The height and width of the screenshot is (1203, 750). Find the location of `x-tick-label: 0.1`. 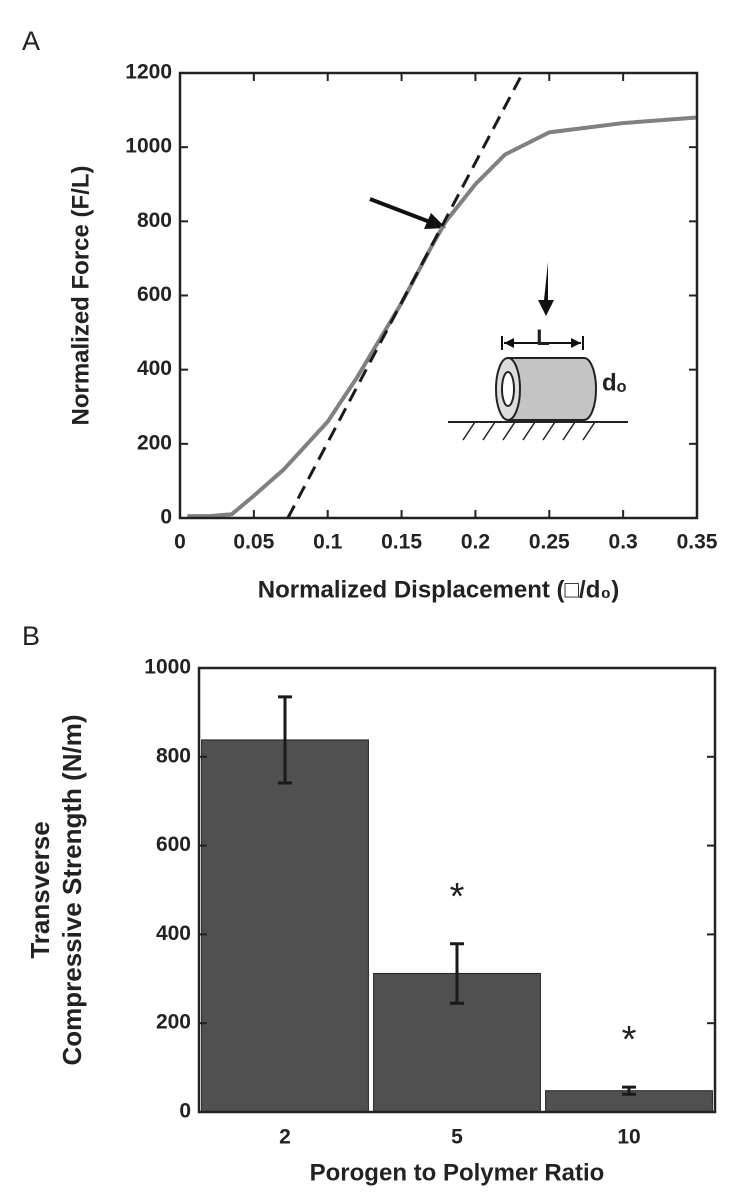

x-tick-label: 0.1 is located at coordinates (328, 542).